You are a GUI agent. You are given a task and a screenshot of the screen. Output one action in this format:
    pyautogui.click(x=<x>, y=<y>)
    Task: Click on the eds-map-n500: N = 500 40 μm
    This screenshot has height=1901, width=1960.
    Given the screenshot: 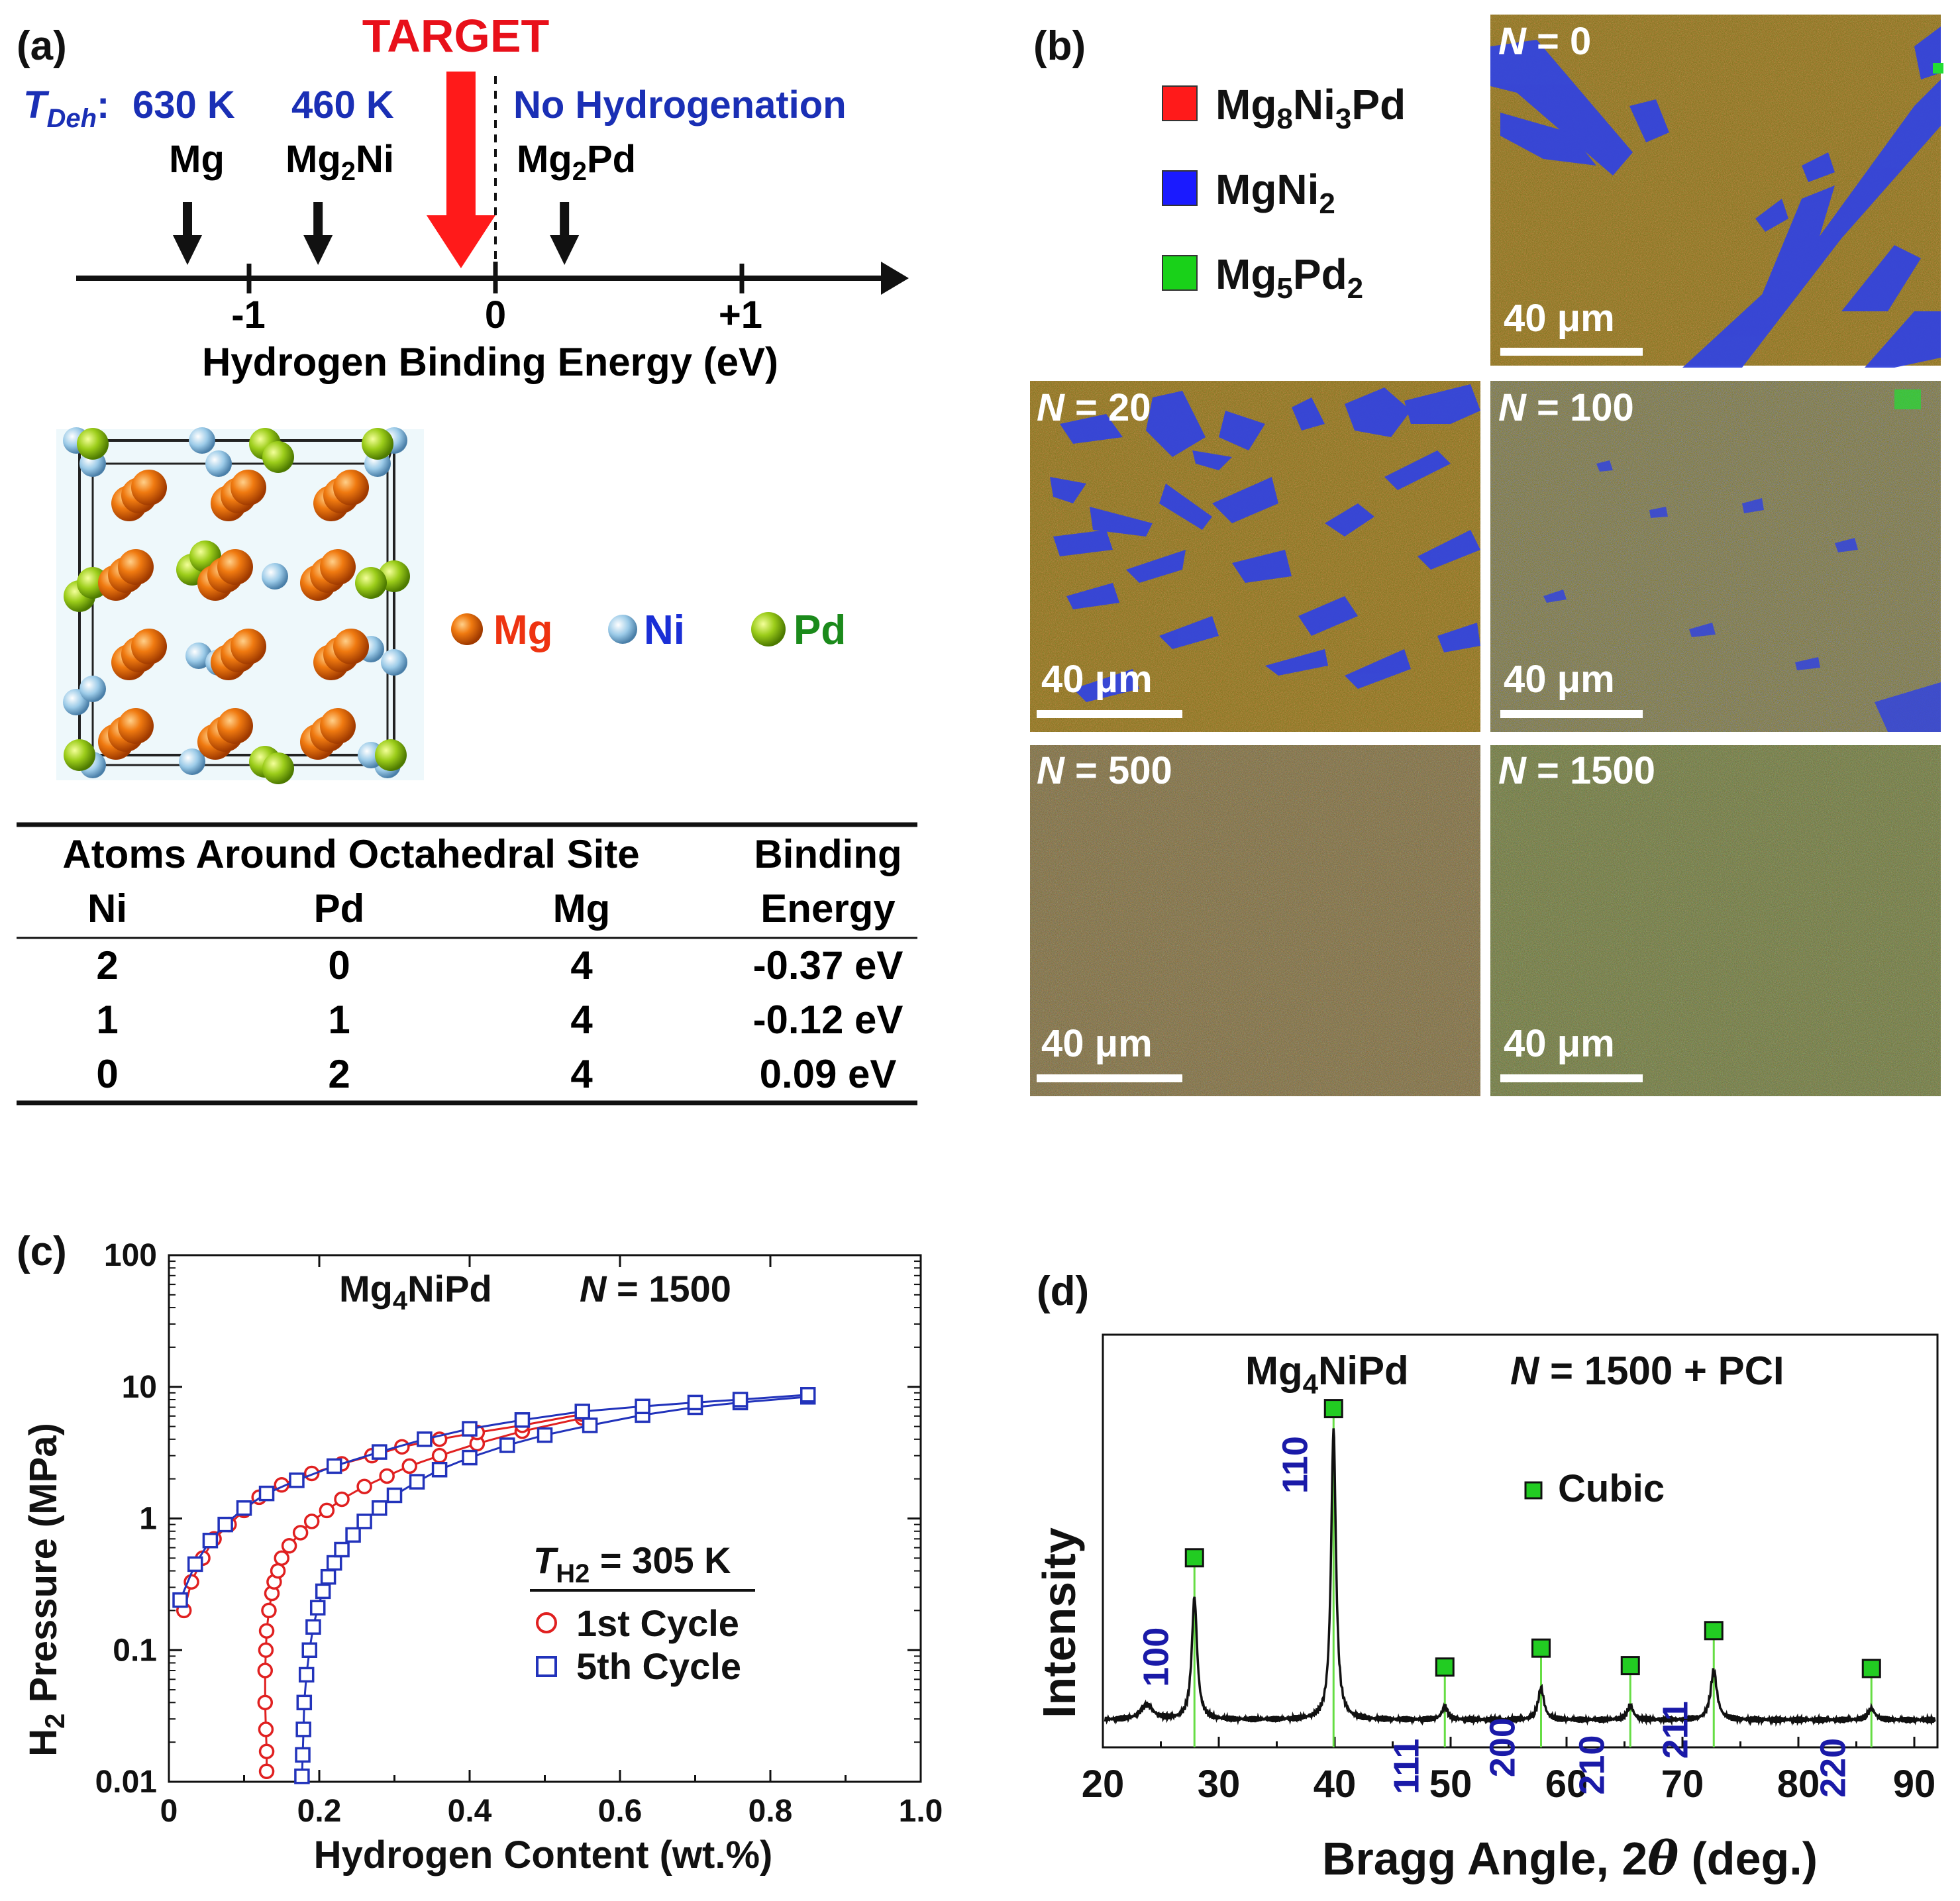 What is the action you would take?
    pyautogui.click(x=1255, y=920)
    